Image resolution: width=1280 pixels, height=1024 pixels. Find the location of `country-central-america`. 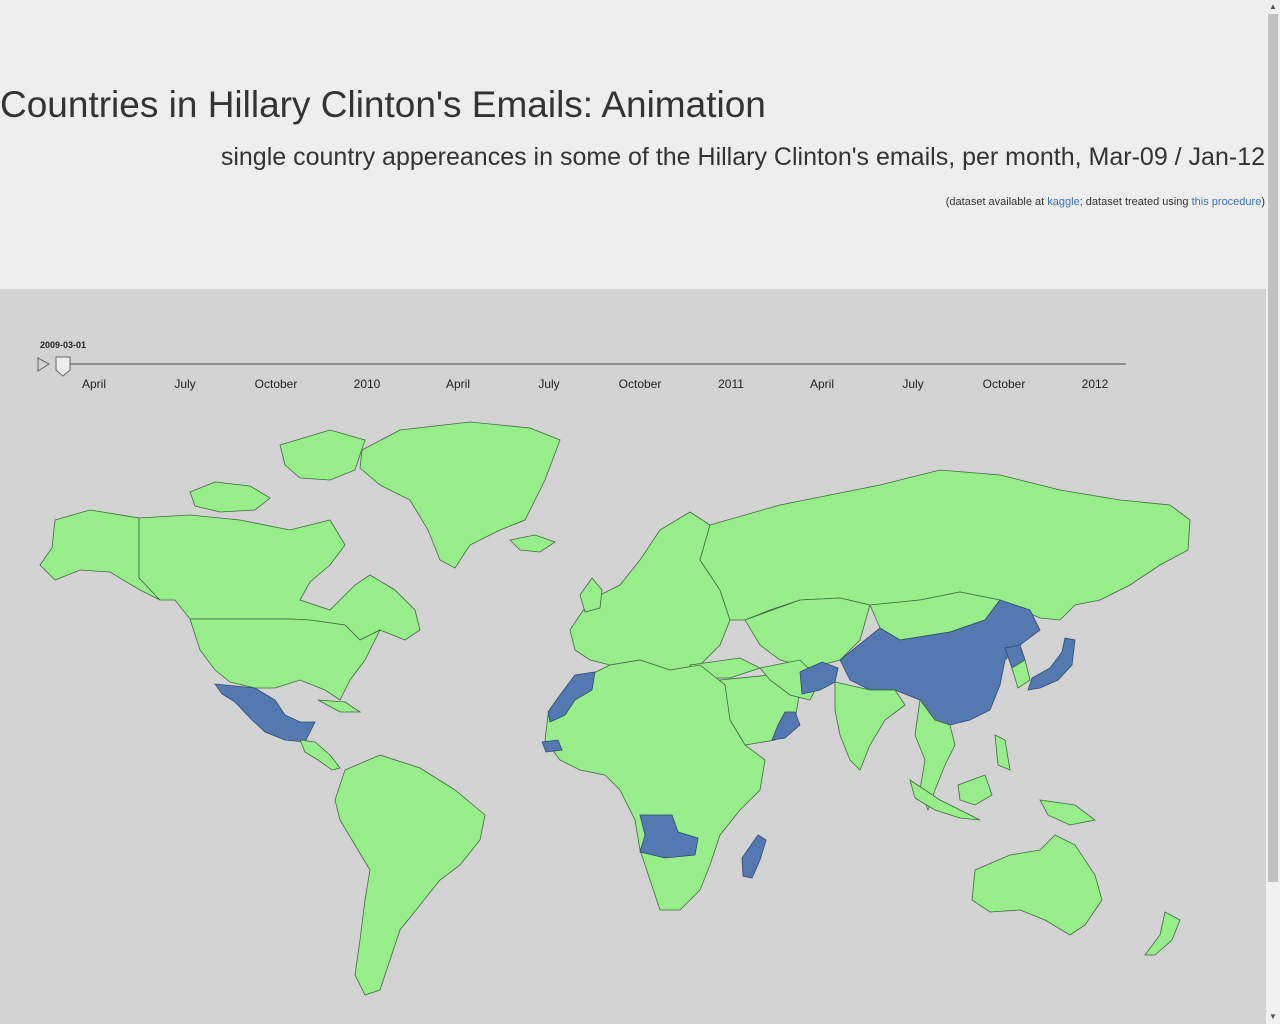

country-central-america is located at coordinates (320, 755).